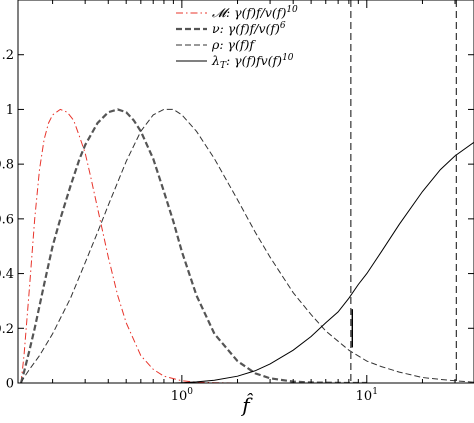 The image size is (474, 423). What do you see at coordinates (247, 405) in the screenshot?
I see `x-axis-label: f̂` at bounding box center [247, 405].